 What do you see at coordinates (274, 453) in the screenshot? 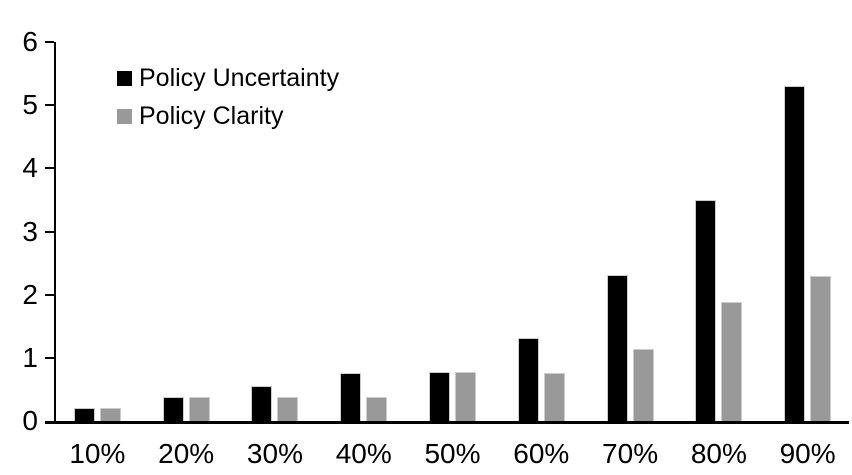
I see `x-axis-category-label: 30%` at bounding box center [274, 453].